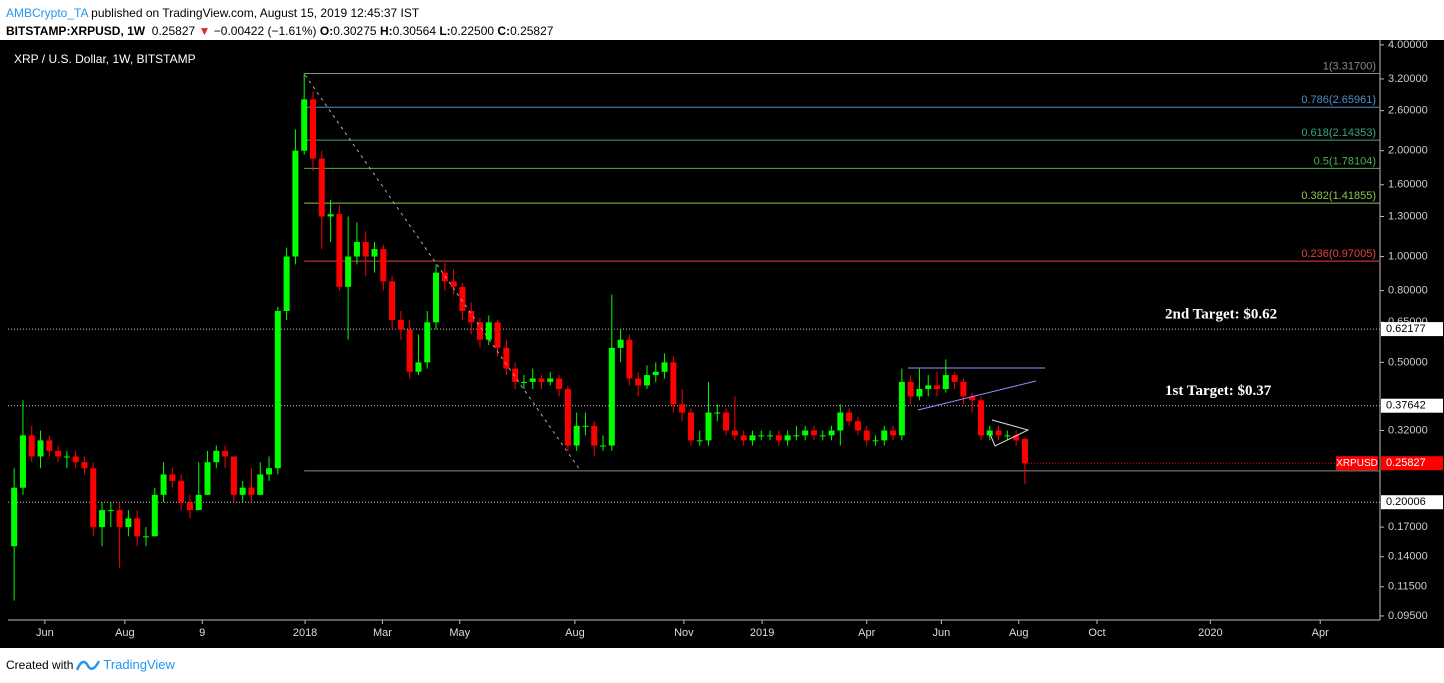 The image size is (1444, 683). What do you see at coordinates (105, 59) in the screenshot?
I see `chart-title: XRP / U.S. Dollar, 1W, BITSTAMP` at bounding box center [105, 59].